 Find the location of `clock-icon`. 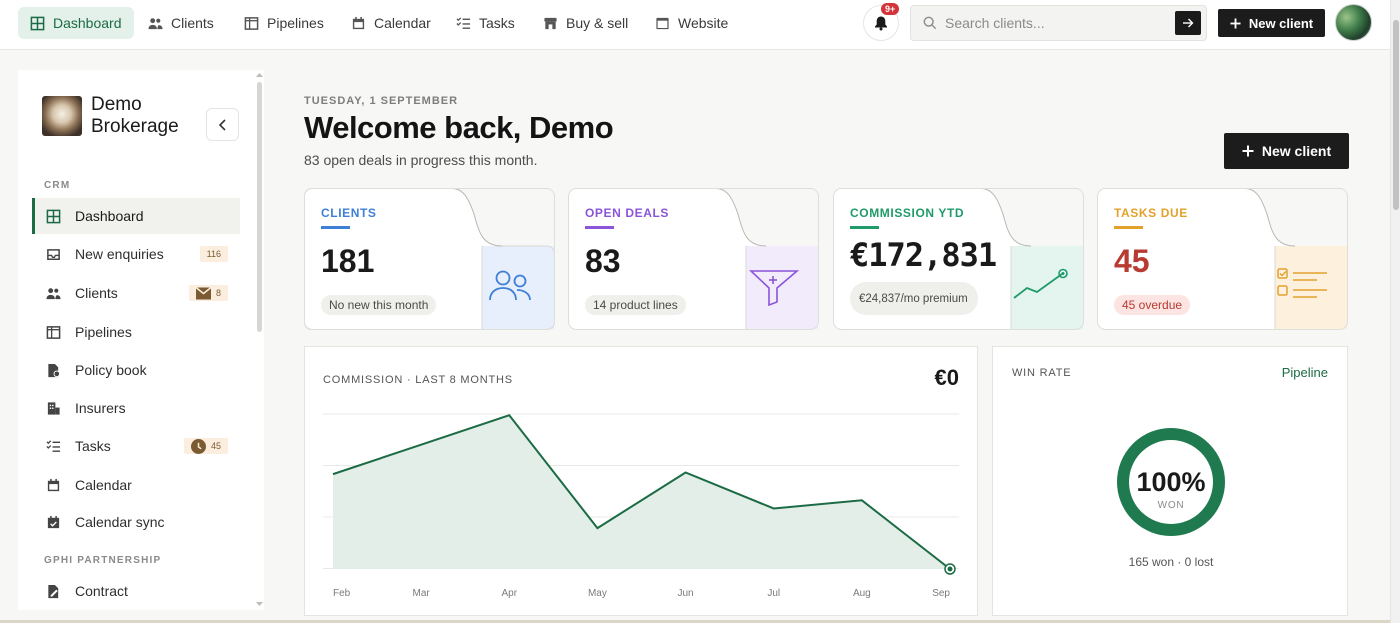

clock-icon is located at coordinates (198, 446).